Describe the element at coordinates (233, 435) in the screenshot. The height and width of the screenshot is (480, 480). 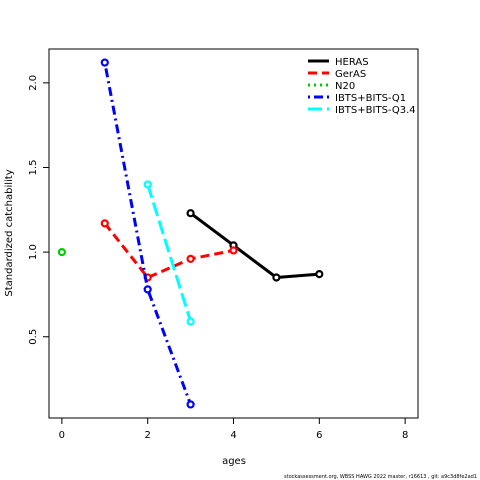
I see `x-tick-label: 4` at that location.